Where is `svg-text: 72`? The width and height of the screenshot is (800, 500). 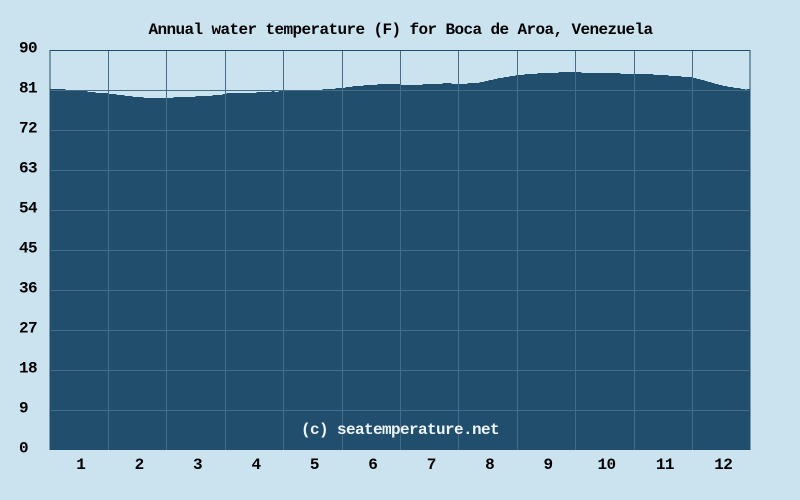
svg-text: 72 is located at coordinates (28, 129).